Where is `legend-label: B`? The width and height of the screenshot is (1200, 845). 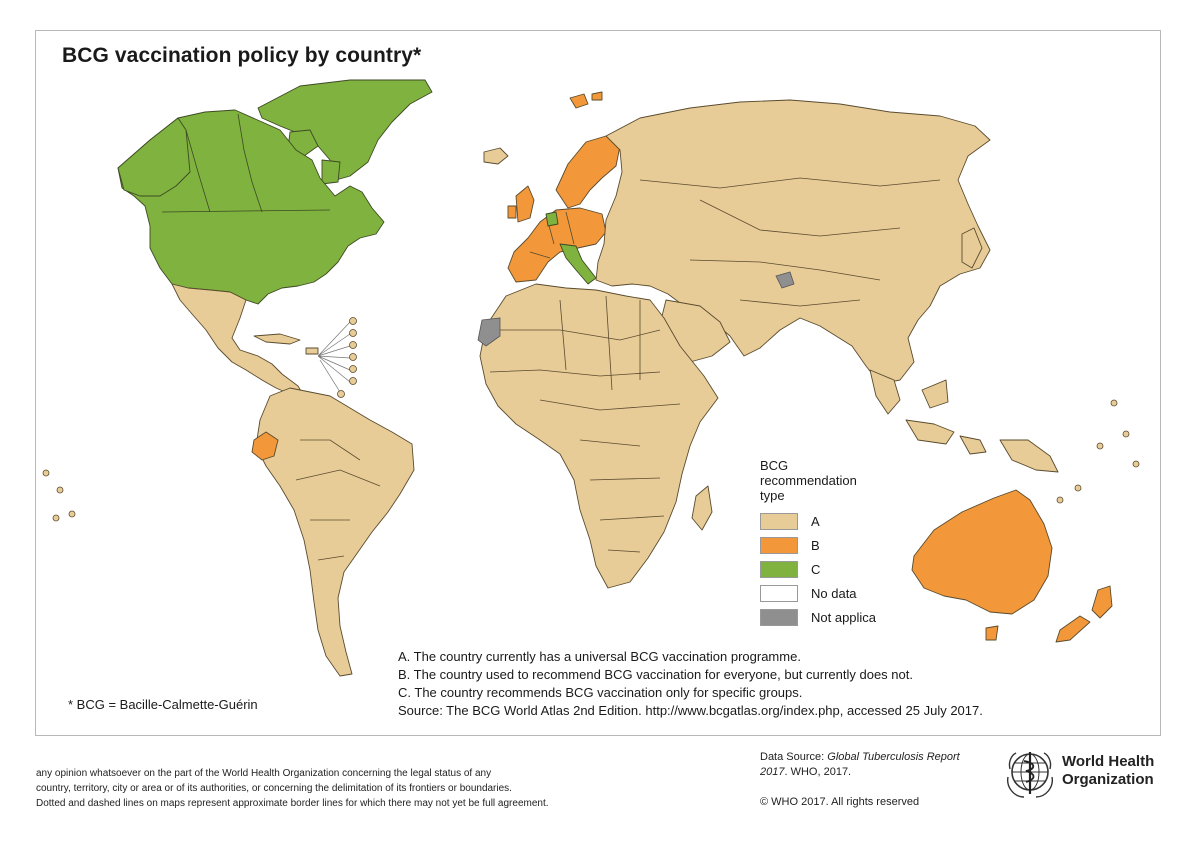 legend-label: B is located at coordinates (815, 545).